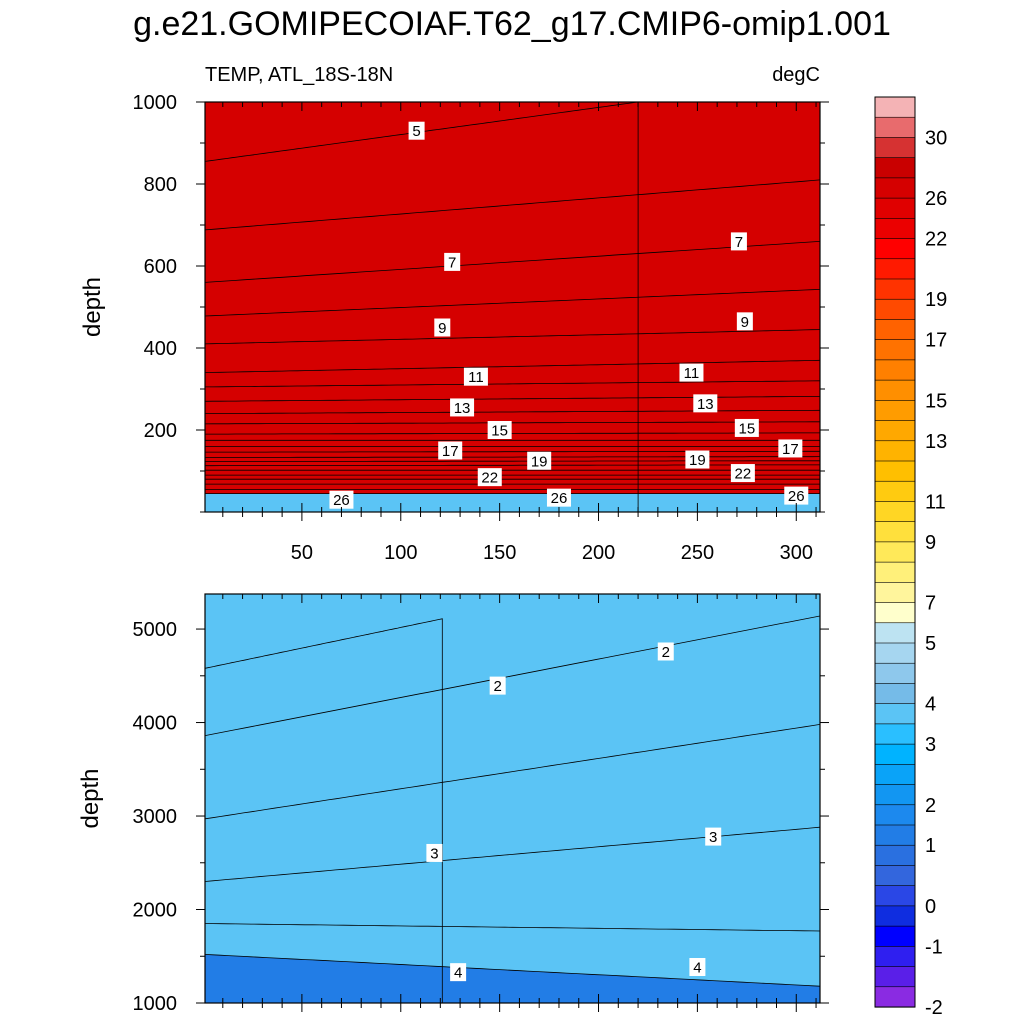 The height and width of the screenshot is (1024, 1024). I want to click on top-x-tick-label: 300, so click(796, 553).